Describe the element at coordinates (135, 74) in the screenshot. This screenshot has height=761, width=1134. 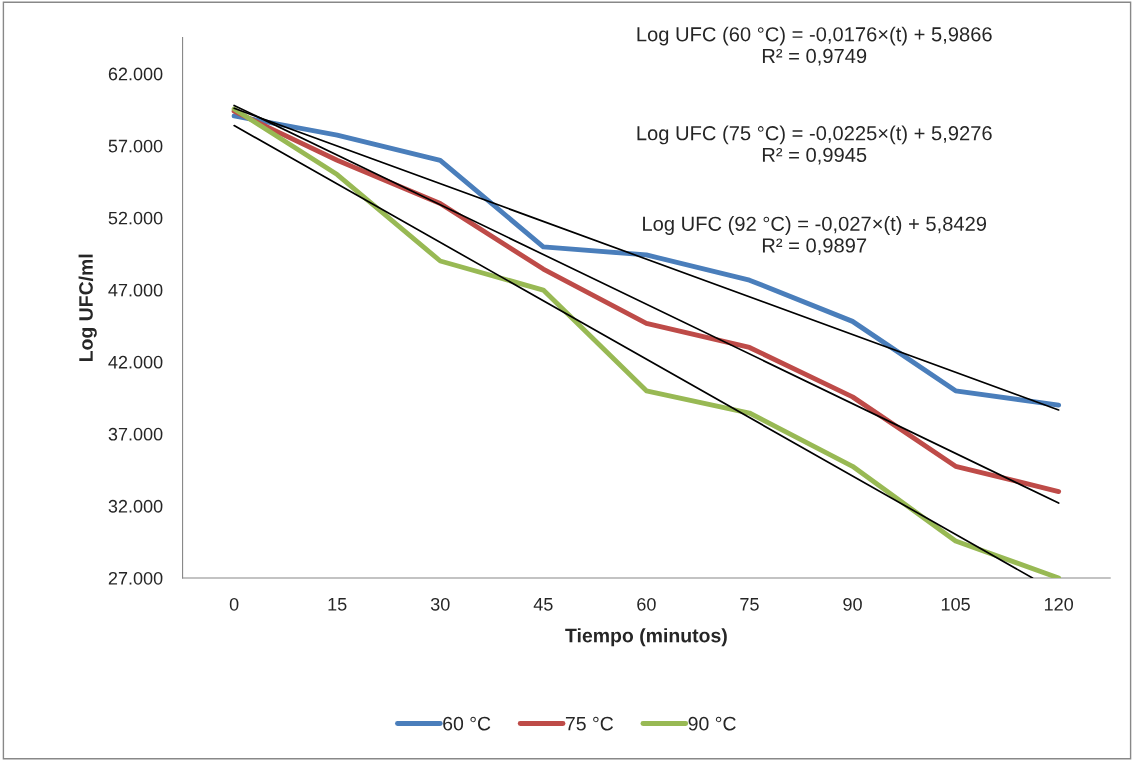
I see `y-tick-label: 62.000` at that location.